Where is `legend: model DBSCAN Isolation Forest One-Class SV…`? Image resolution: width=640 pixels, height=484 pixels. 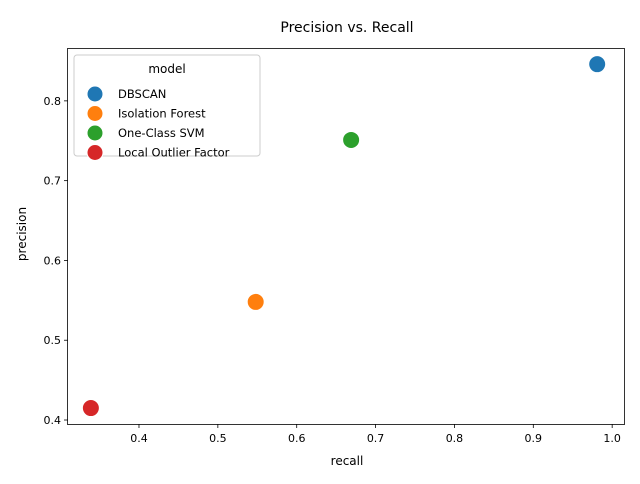
legend: model DBSCAN Isolation Forest One-Class SV… is located at coordinates (167, 107).